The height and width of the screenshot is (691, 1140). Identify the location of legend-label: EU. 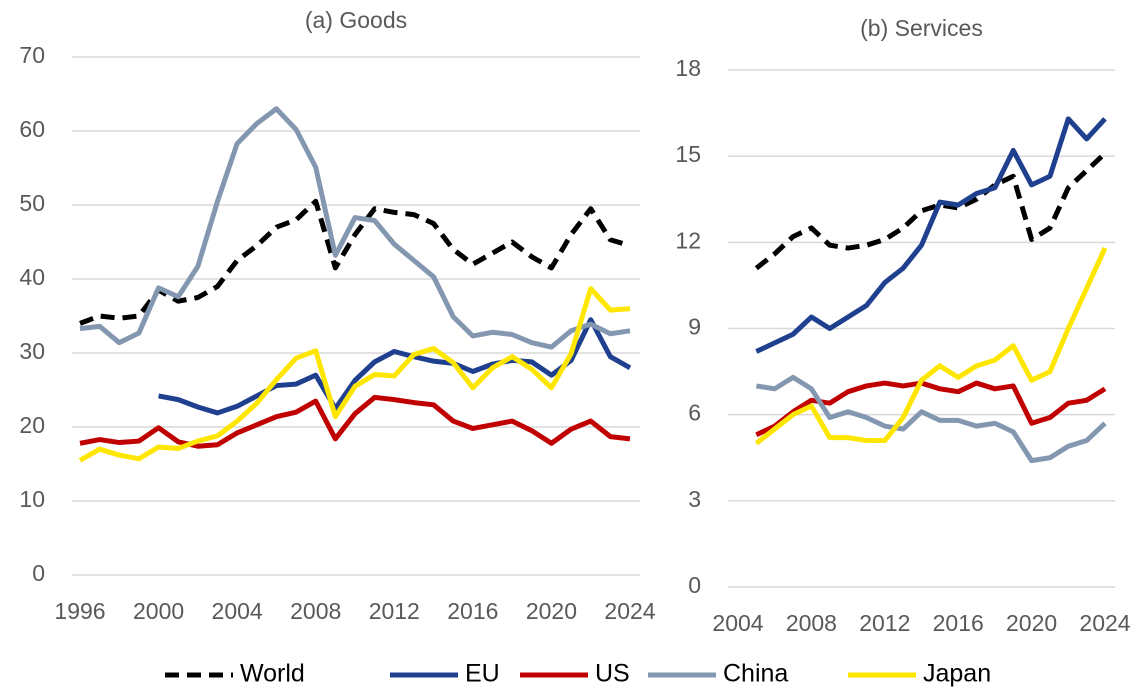
(482, 674).